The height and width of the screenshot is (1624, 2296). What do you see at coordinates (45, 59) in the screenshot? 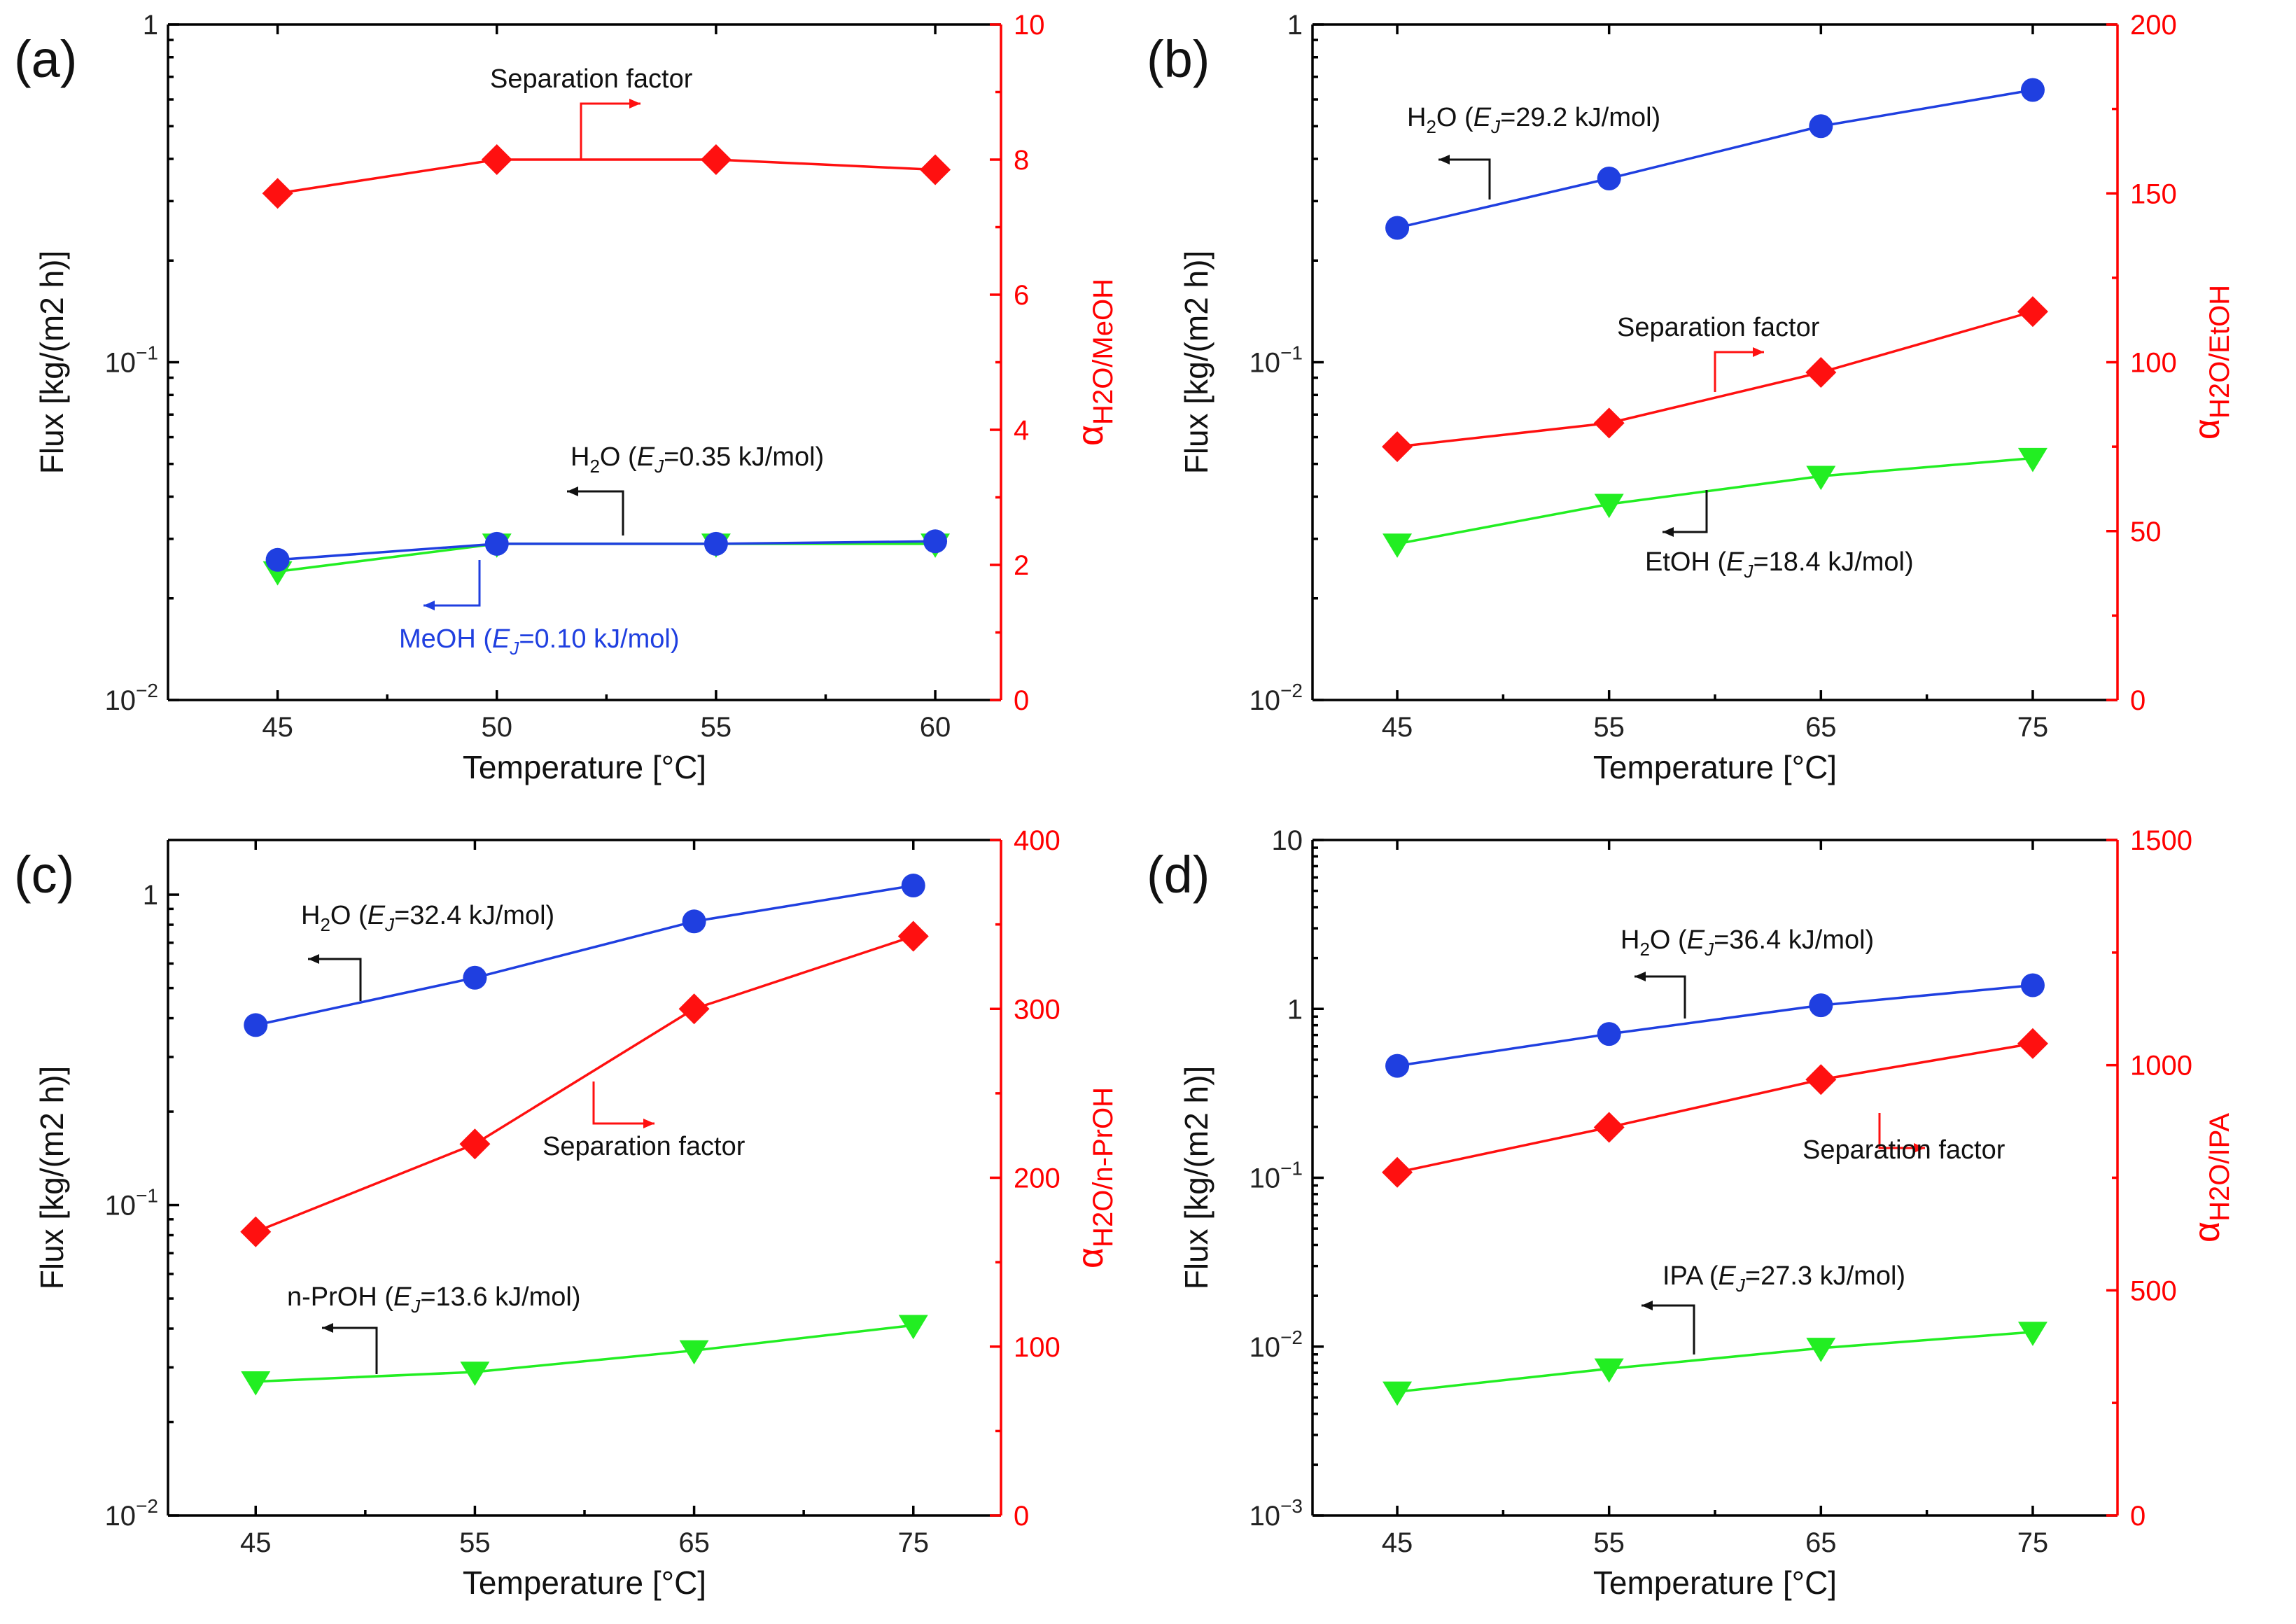
I see `panel-label: (a)` at bounding box center [45, 59].